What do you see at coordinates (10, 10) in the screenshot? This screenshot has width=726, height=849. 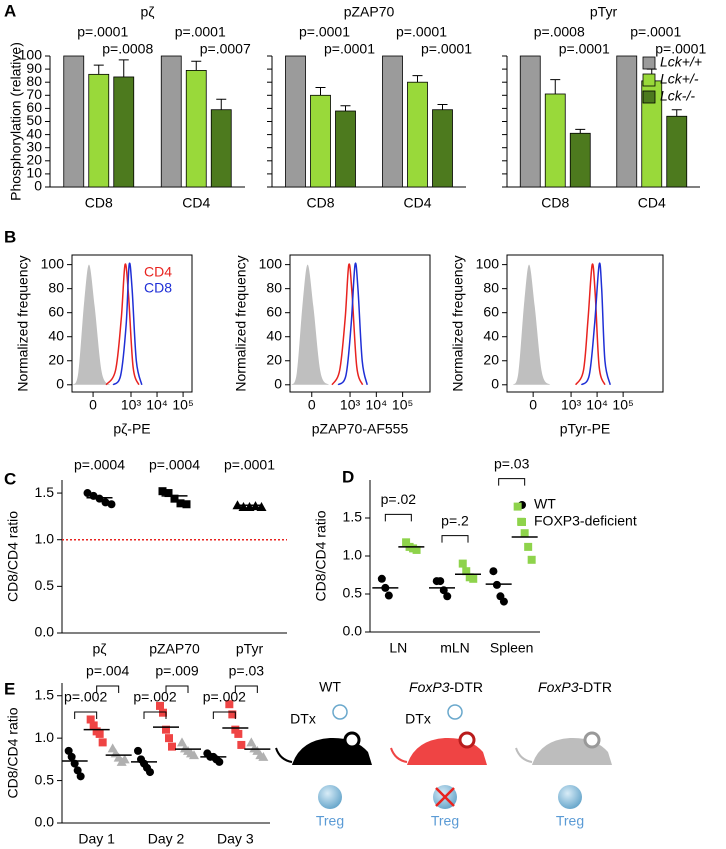 I see `panel-label: A` at bounding box center [10, 10].